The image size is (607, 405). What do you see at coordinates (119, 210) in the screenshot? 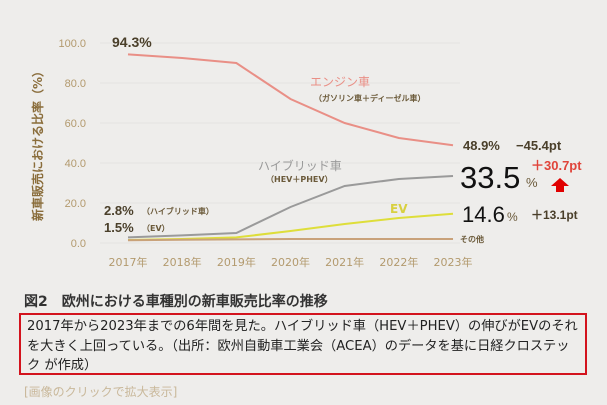
I see `hybrid-start-label: 2.8%` at bounding box center [119, 210].